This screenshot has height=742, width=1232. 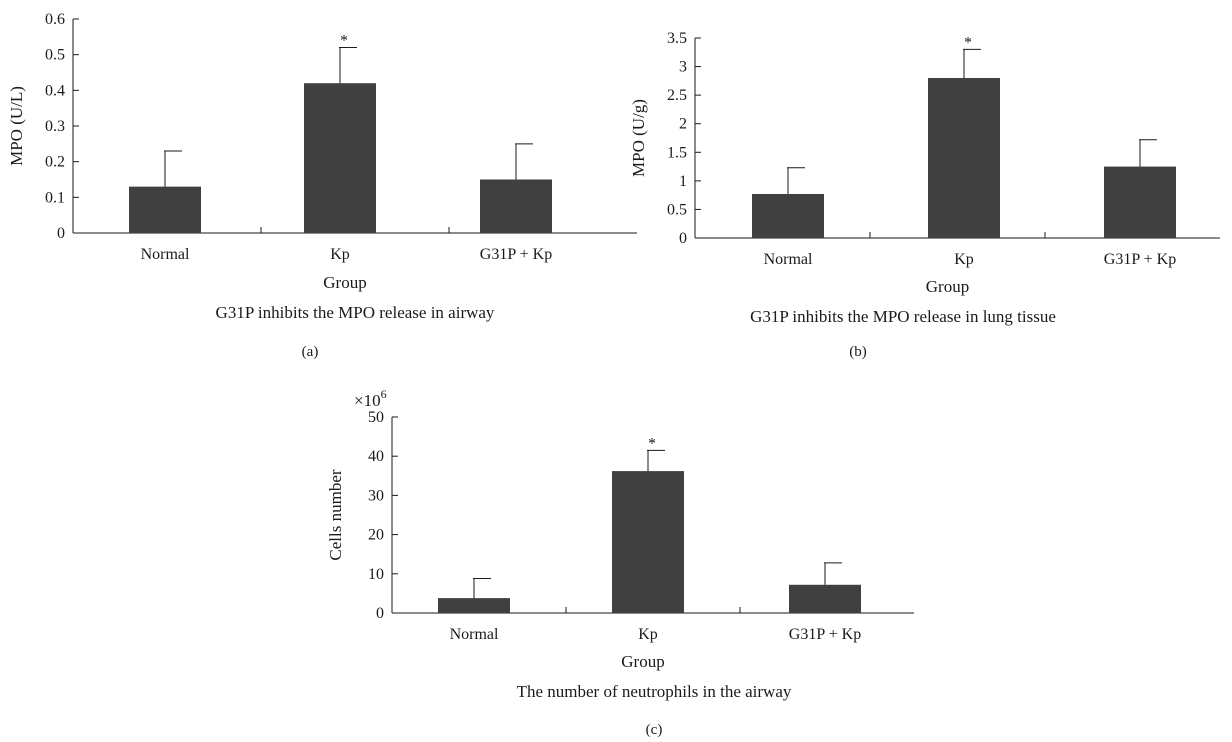 I want to click on panel-label: (b), so click(x=858, y=352).